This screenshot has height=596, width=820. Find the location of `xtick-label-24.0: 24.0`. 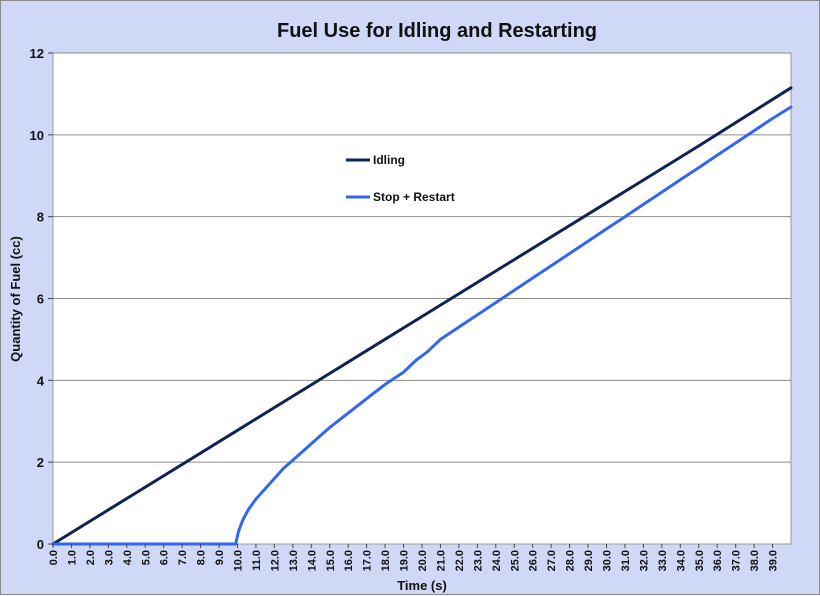

xtick-label-24.0: 24.0 is located at coordinates (497, 560).